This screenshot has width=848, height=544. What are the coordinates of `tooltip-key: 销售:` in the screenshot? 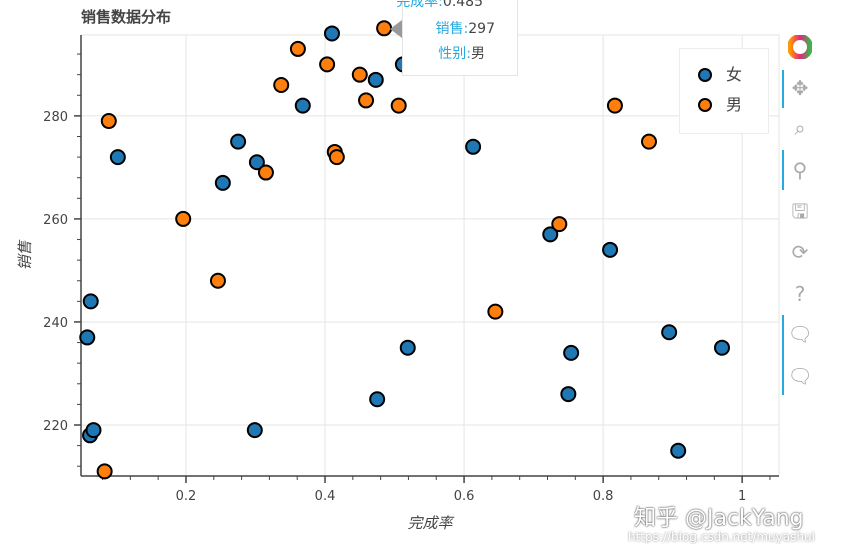 It's located at (452, 29).